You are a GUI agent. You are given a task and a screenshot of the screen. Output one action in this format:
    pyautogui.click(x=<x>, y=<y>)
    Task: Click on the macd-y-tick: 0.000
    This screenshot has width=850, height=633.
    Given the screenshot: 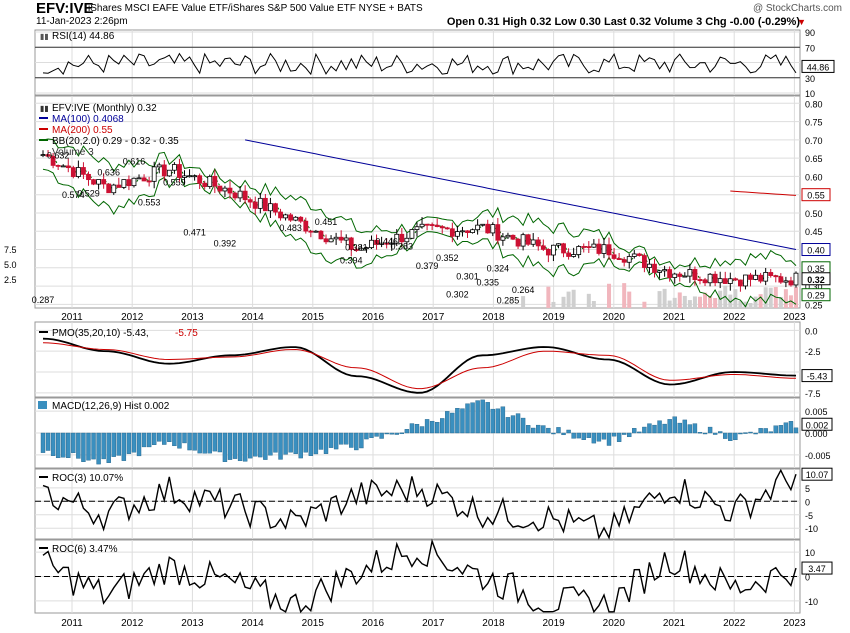 What is the action you would take?
    pyautogui.click(x=816, y=434)
    